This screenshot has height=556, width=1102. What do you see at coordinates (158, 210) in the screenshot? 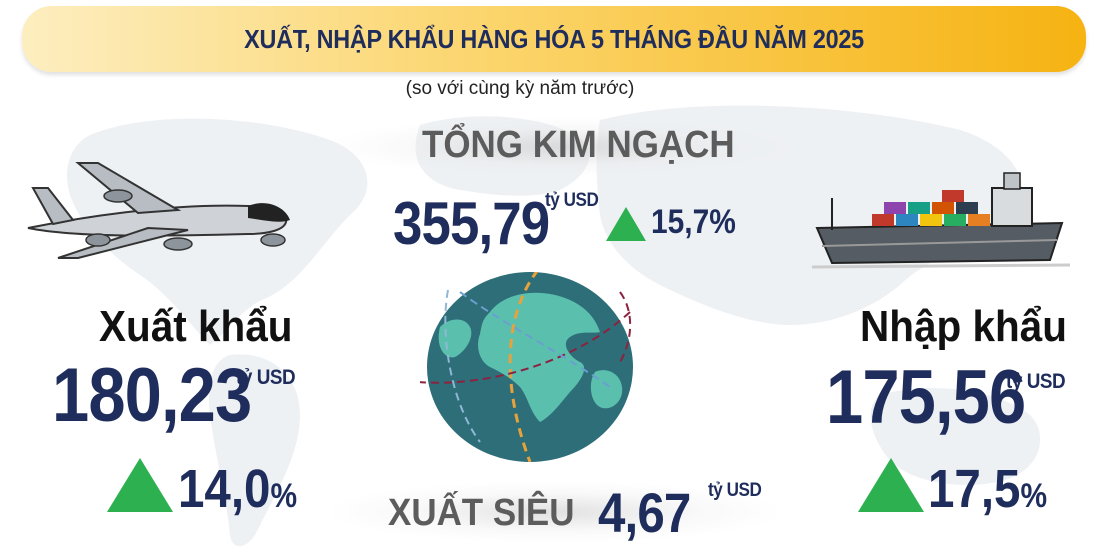
I see `airplane-icon` at bounding box center [158, 210].